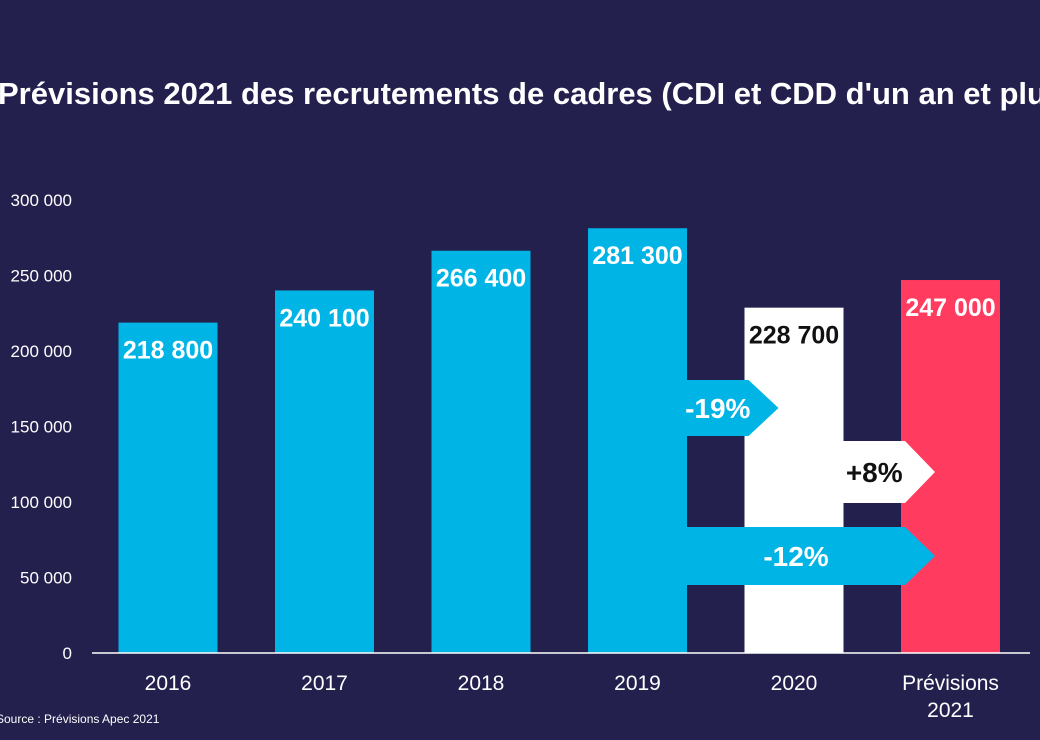 This screenshot has height=740, width=1040. I want to click on y-tick-label: 300 000, so click(41, 200).